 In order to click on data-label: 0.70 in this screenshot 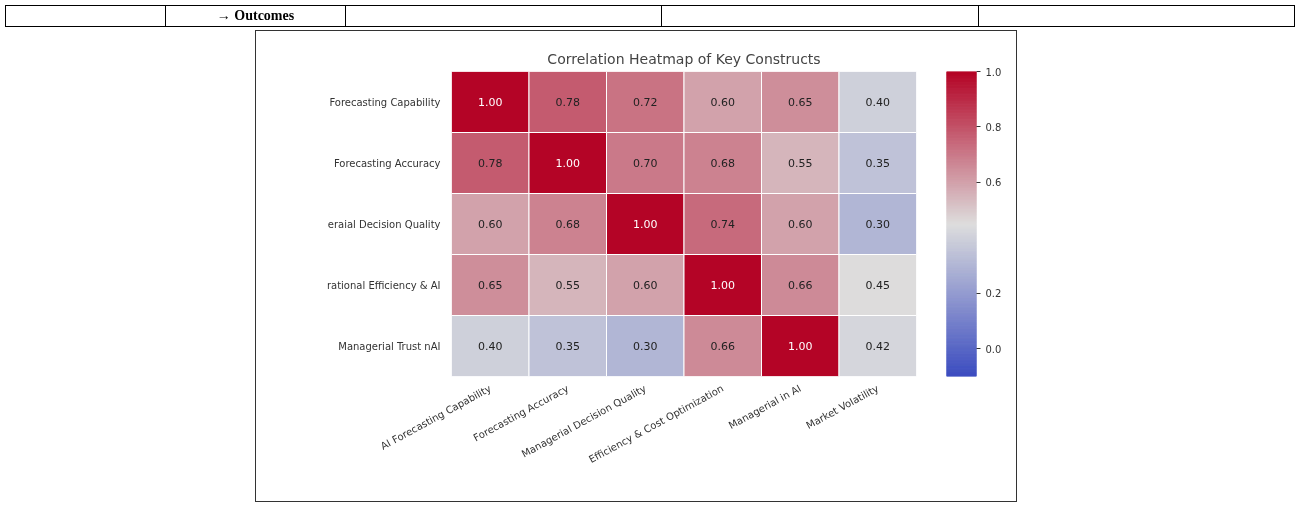, I will do `click(645, 163)`.